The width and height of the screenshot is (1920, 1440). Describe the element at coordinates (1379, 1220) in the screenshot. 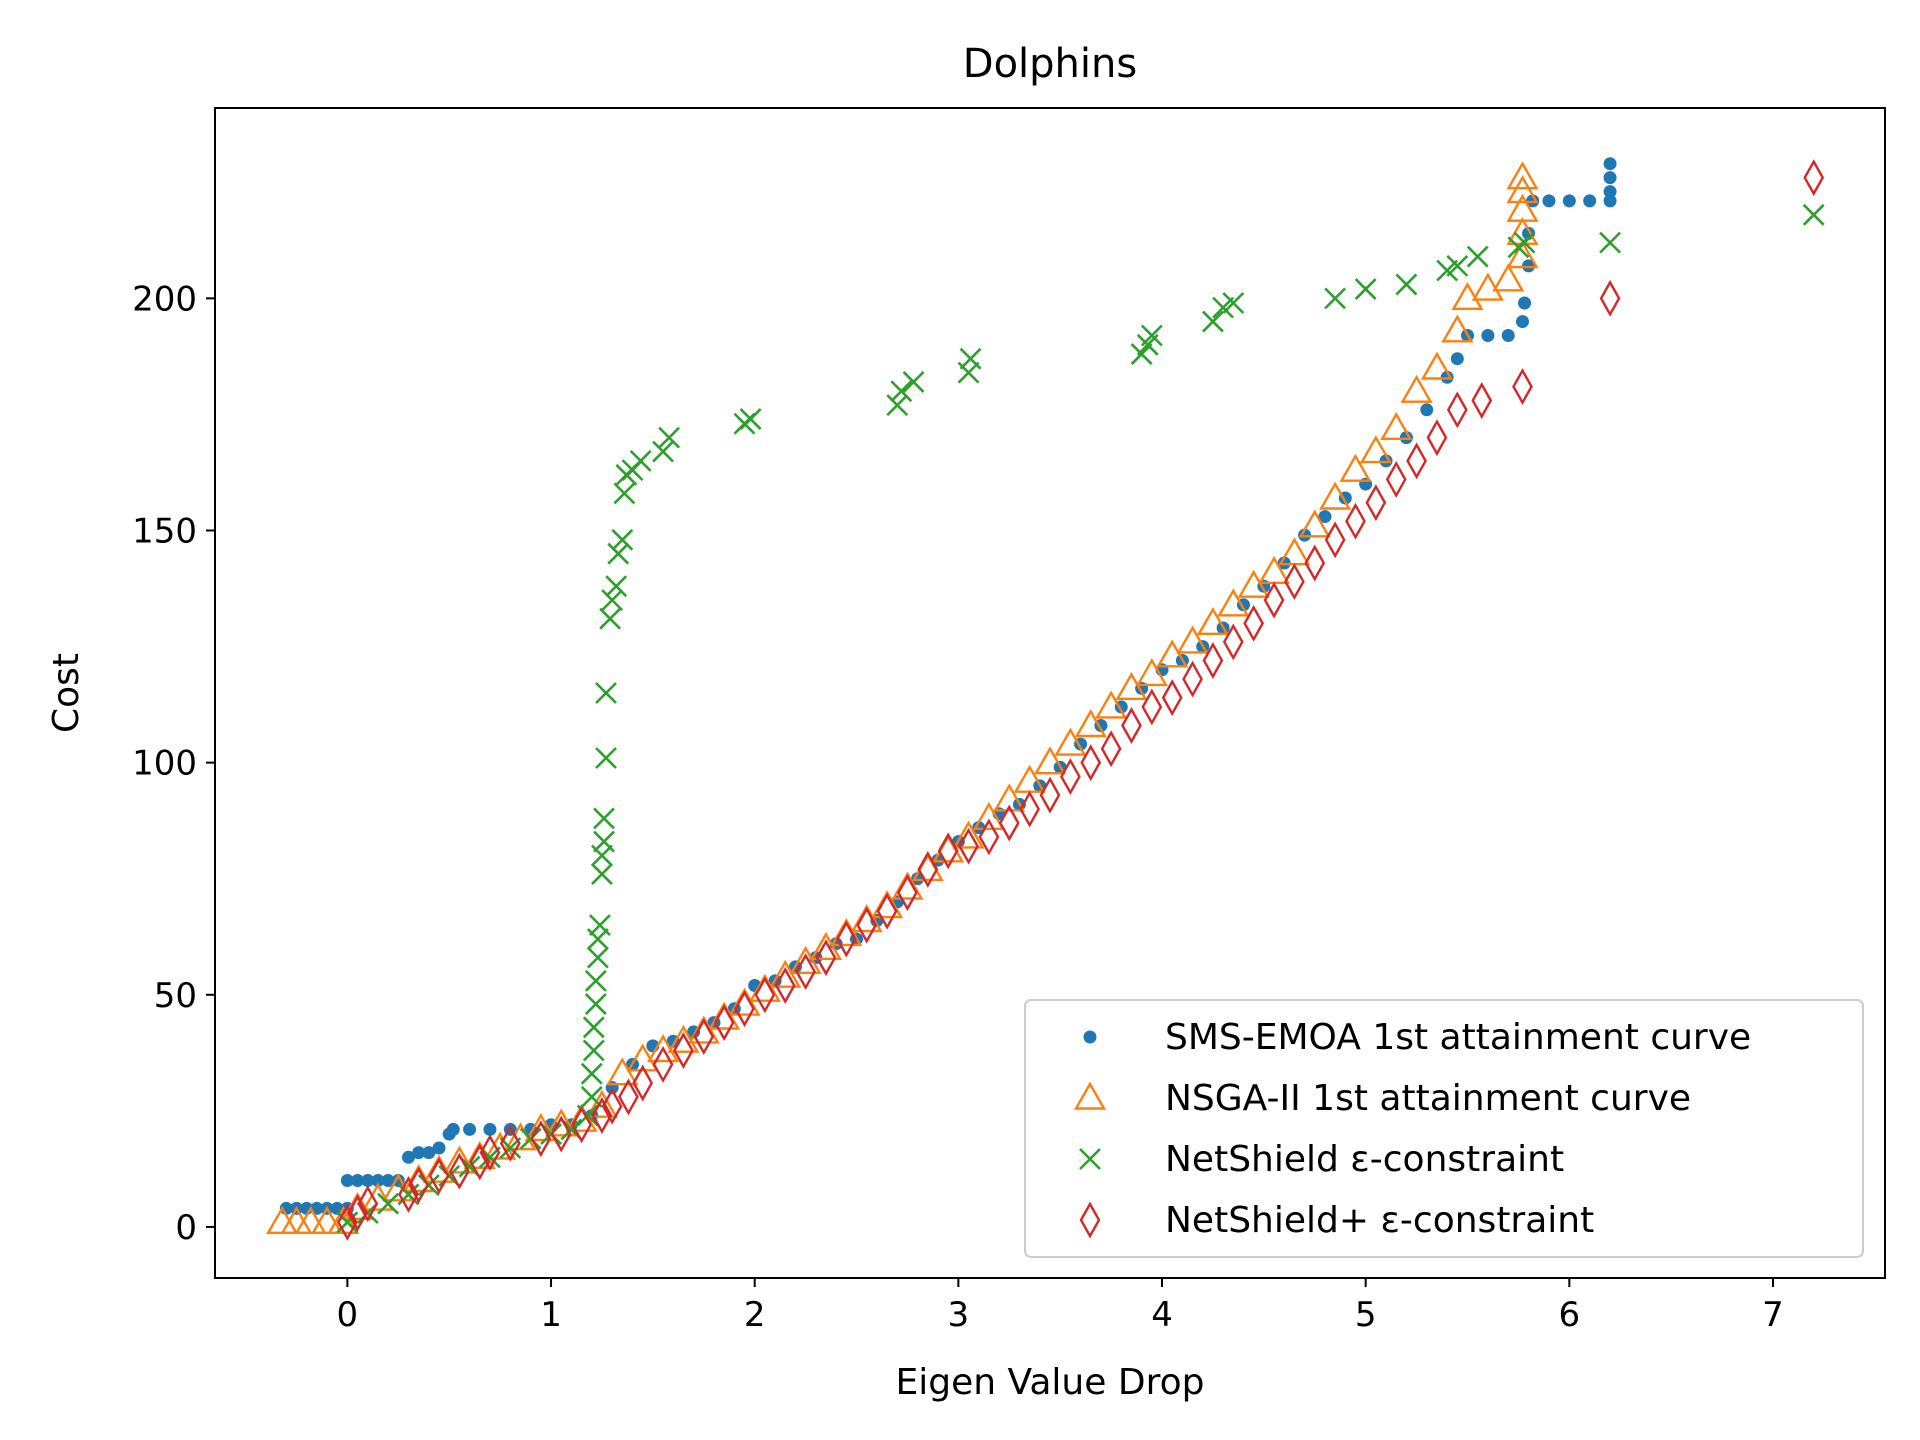

I see `legend-label-4: NetShield+ ε-constraint` at that location.